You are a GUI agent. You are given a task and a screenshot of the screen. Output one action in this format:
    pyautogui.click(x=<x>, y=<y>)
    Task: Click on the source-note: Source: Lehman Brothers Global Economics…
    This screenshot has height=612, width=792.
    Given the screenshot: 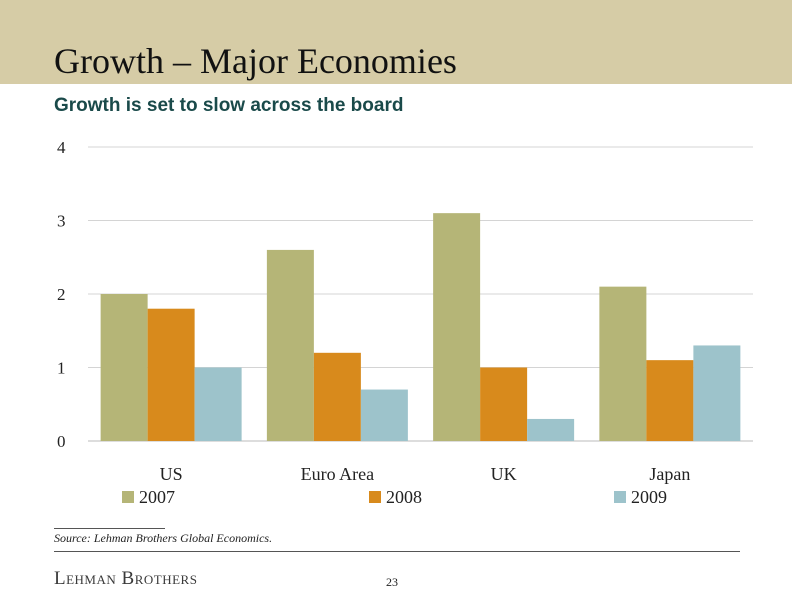 What is the action you would take?
    pyautogui.click(x=163, y=538)
    